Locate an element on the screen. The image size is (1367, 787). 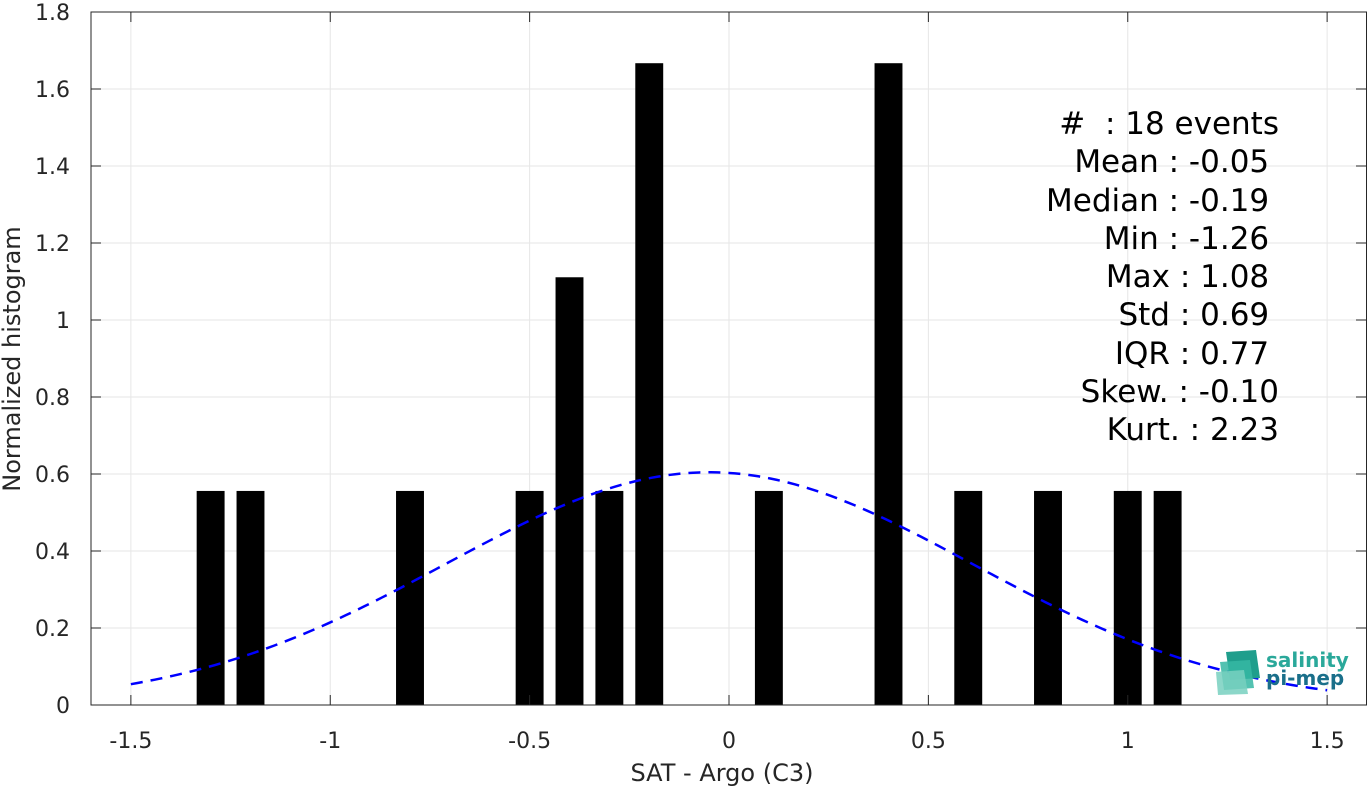
x-tick-label: 0 is located at coordinates (729, 741).